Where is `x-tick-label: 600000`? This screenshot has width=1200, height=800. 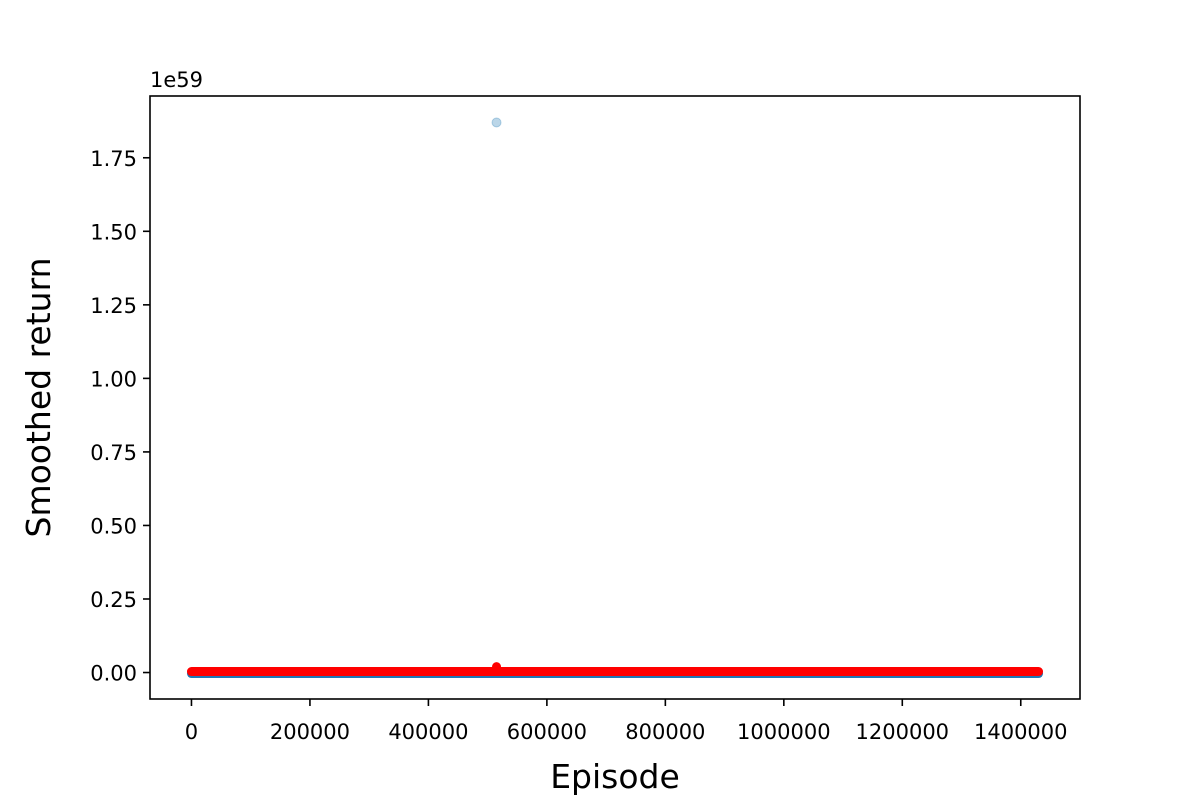
x-tick-label: 600000 is located at coordinates (547, 732).